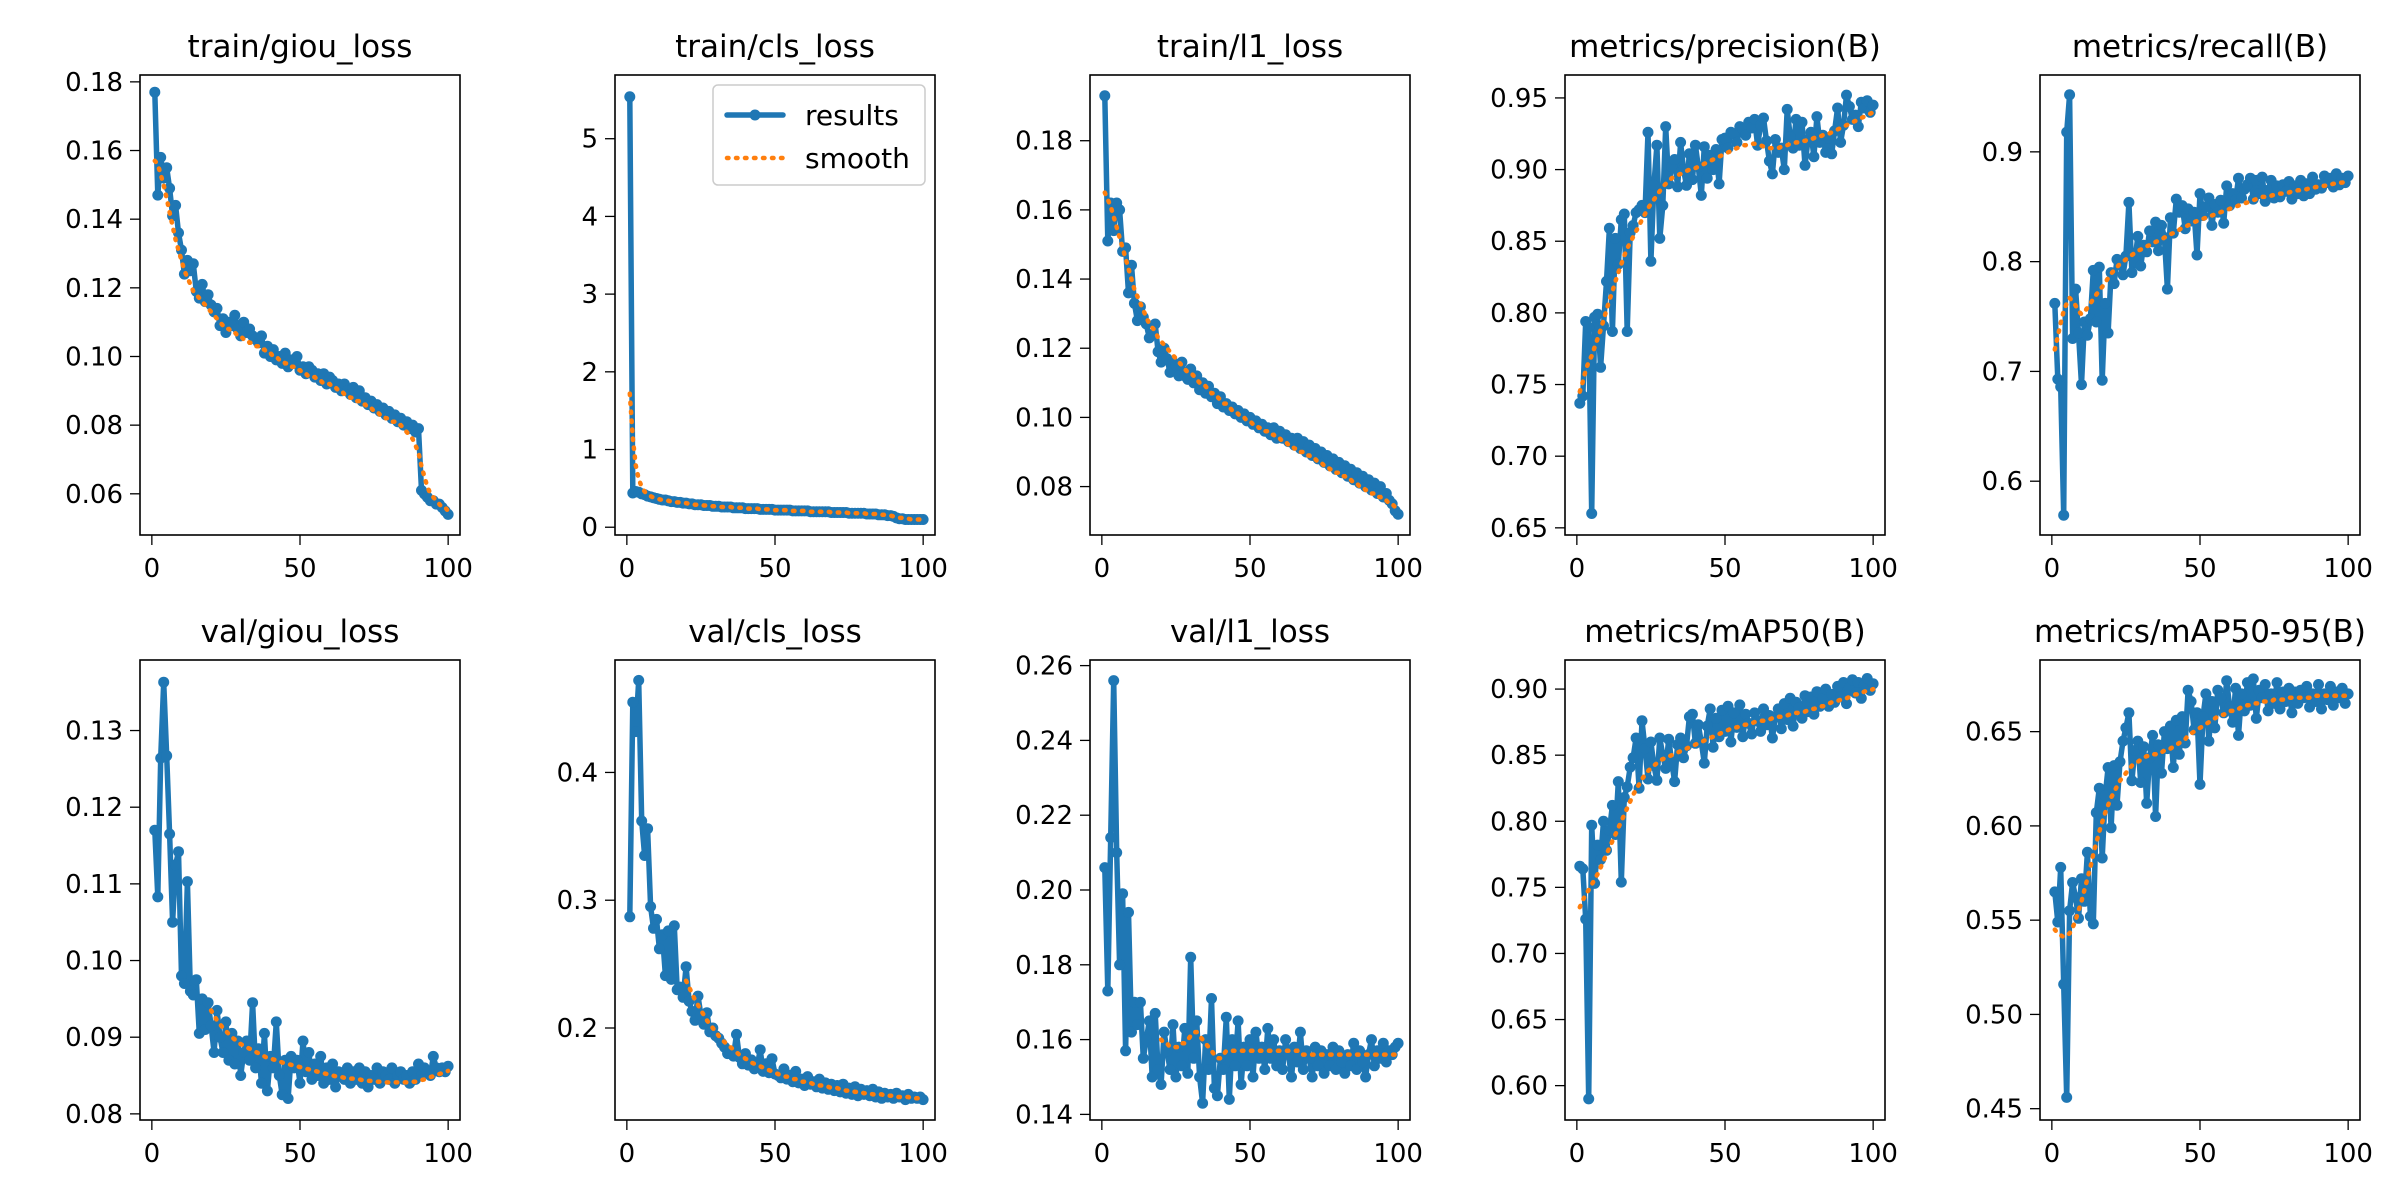 The image size is (2400, 1200). Describe the element at coordinates (1519, 954) in the screenshot. I see `panel-metrics-map50-b-ytick-label: 0.70` at that location.